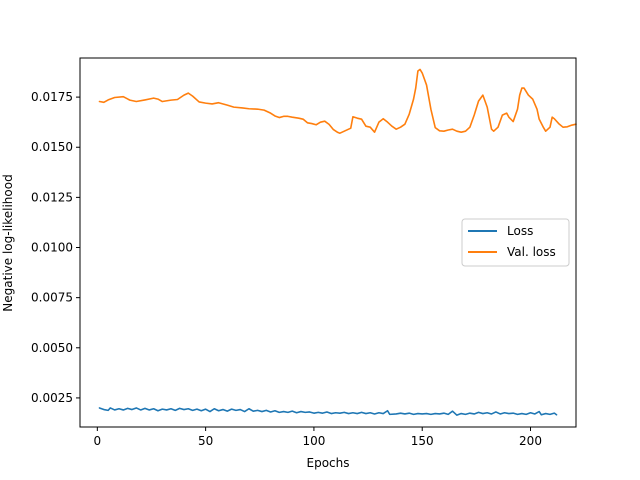  Describe the element at coordinates (530, 441) in the screenshot. I see `x-tick-label: 200` at that location.